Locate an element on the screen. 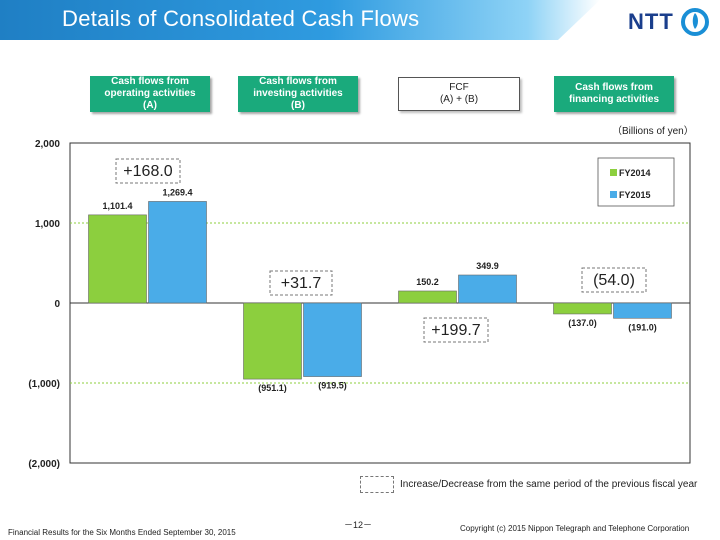  y-tick-label: (1,000) is located at coordinates (44, 384).